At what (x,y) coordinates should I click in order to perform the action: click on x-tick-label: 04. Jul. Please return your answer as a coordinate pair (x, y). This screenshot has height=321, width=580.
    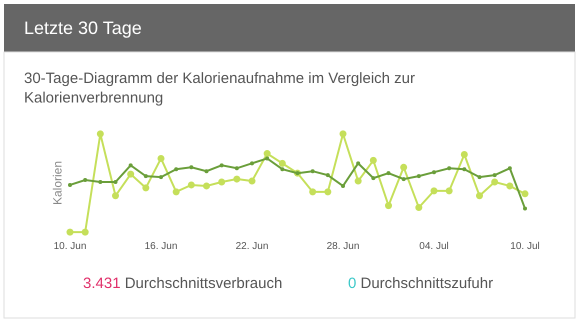
    Looking at the image, I should click on (434, 246).